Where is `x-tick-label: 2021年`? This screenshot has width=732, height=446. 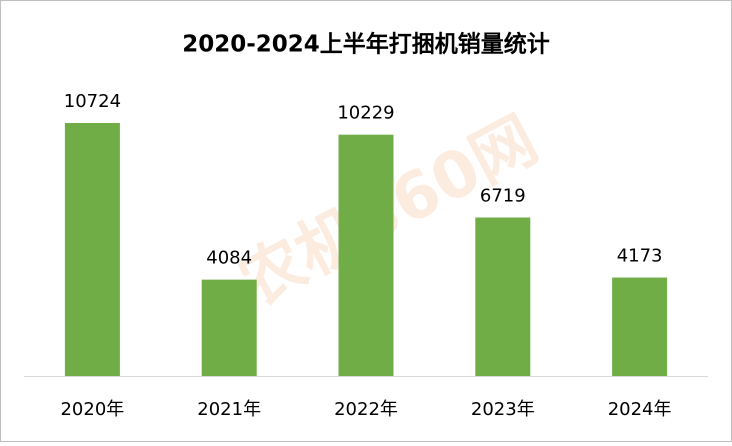
x-tick-label: 2021年 is located at coordinates (229, 409).